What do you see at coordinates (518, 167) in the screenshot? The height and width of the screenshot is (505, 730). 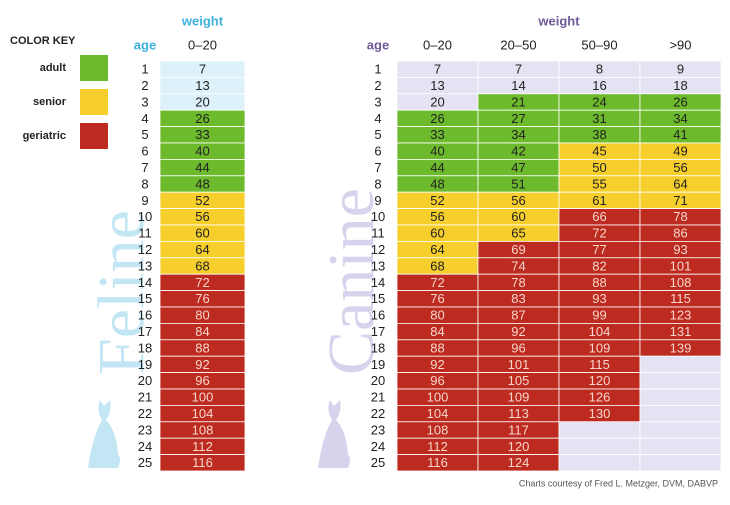 I see `value-cell: 47` at bounding box center [518, 167].